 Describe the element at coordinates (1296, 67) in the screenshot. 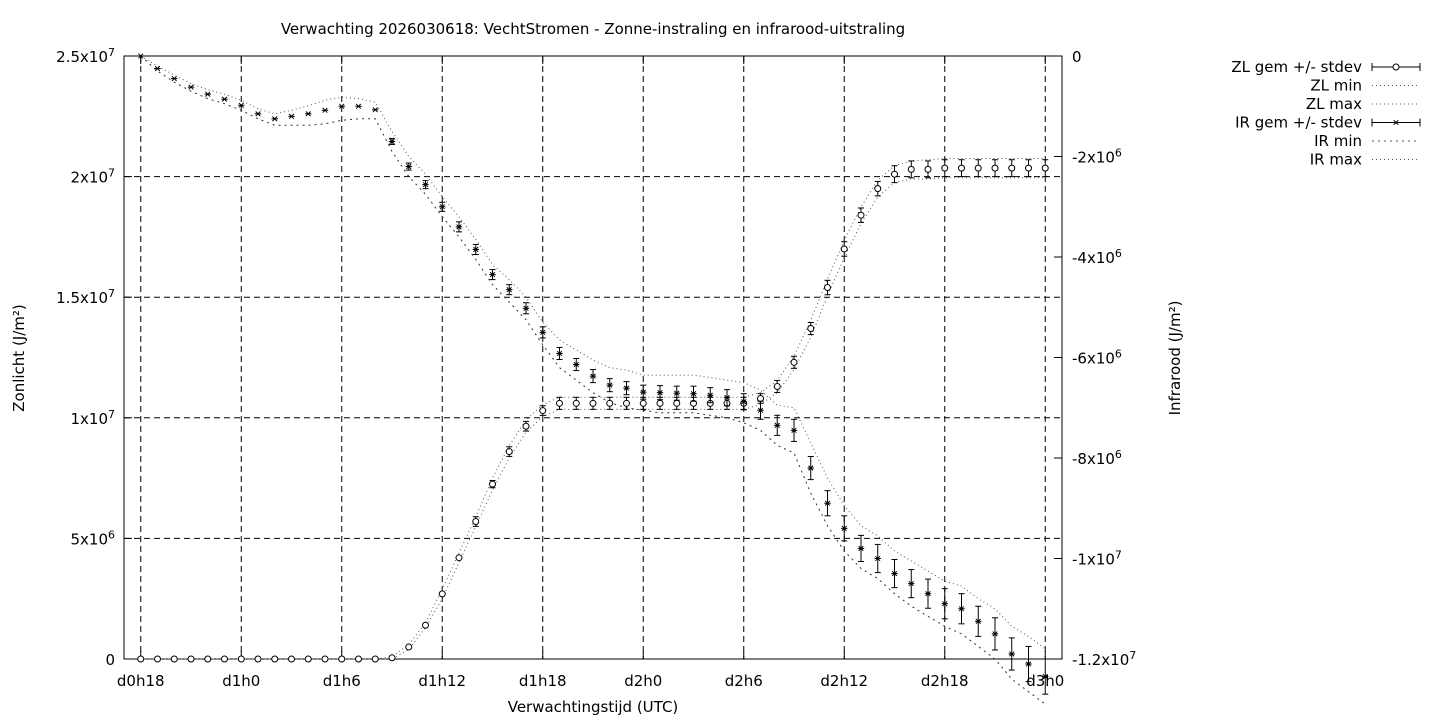

I see `legend-label: ZL gem +/- stdev` at that location.